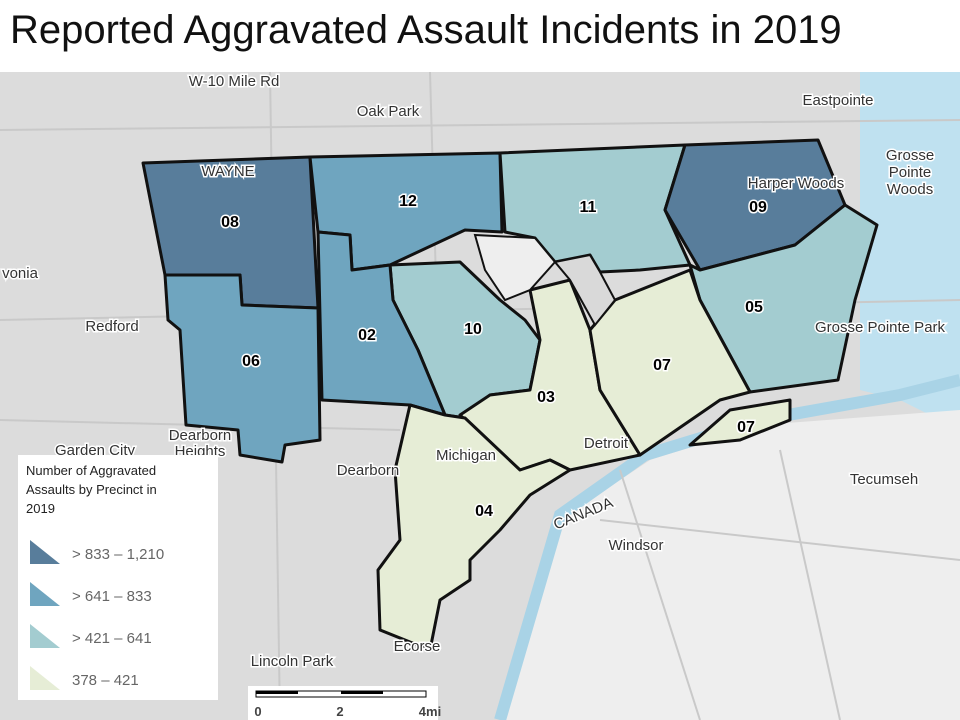 This screenshot has width=960, height=720. What do you see at coordinates (367, 335) in the screenshot?
I see `precinct-label: 02` at bounding box center [367, 335].